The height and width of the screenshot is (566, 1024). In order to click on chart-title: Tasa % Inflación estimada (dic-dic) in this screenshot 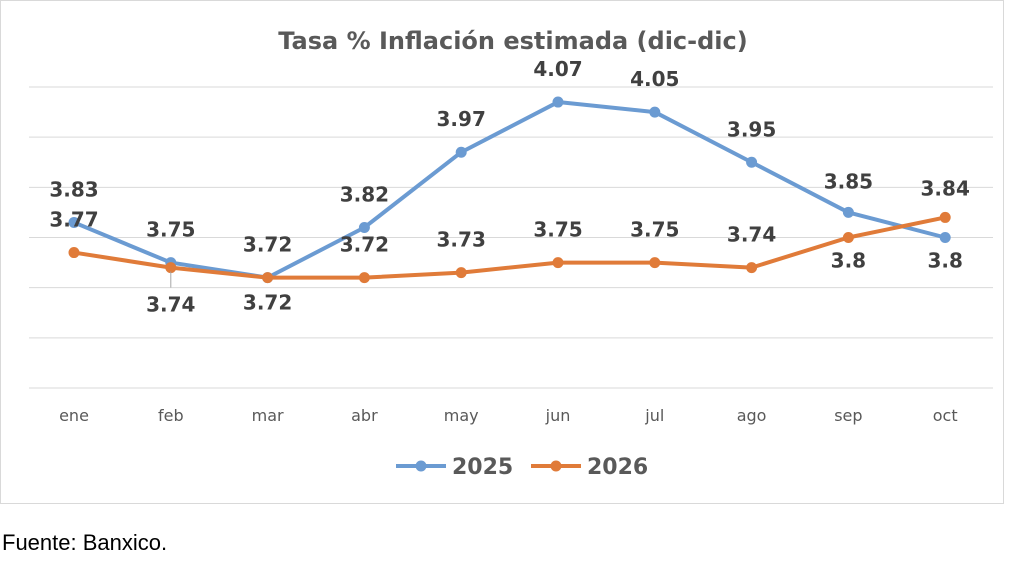, I will do `click(512, 41)`.